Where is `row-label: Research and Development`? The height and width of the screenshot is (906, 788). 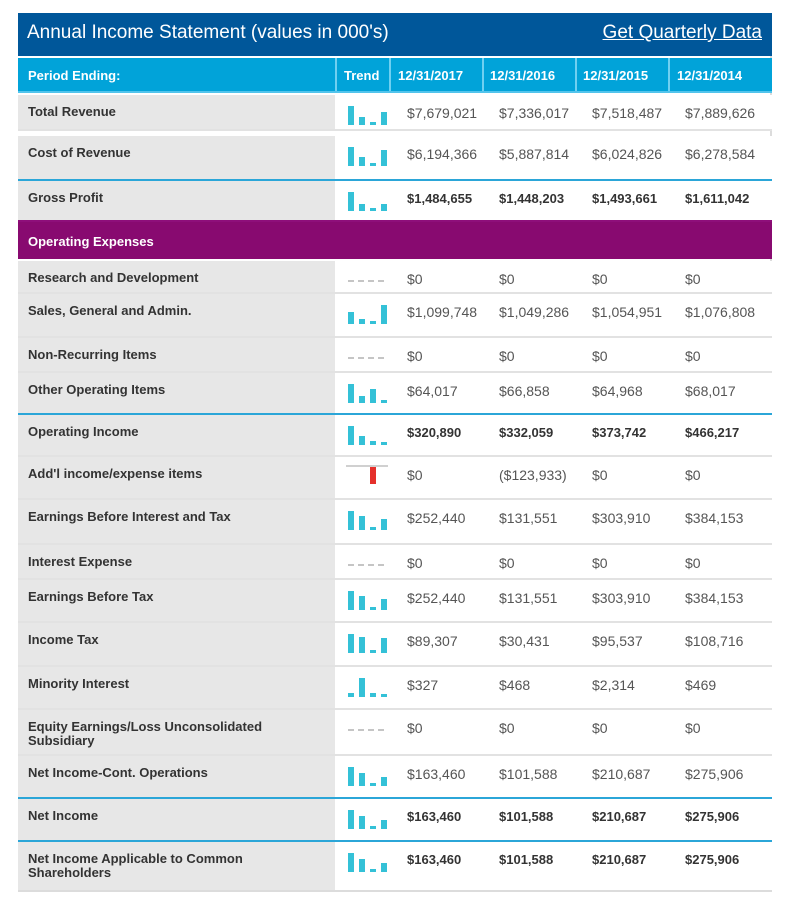
row-label: Research and Development is located at coordinates (113, 277).